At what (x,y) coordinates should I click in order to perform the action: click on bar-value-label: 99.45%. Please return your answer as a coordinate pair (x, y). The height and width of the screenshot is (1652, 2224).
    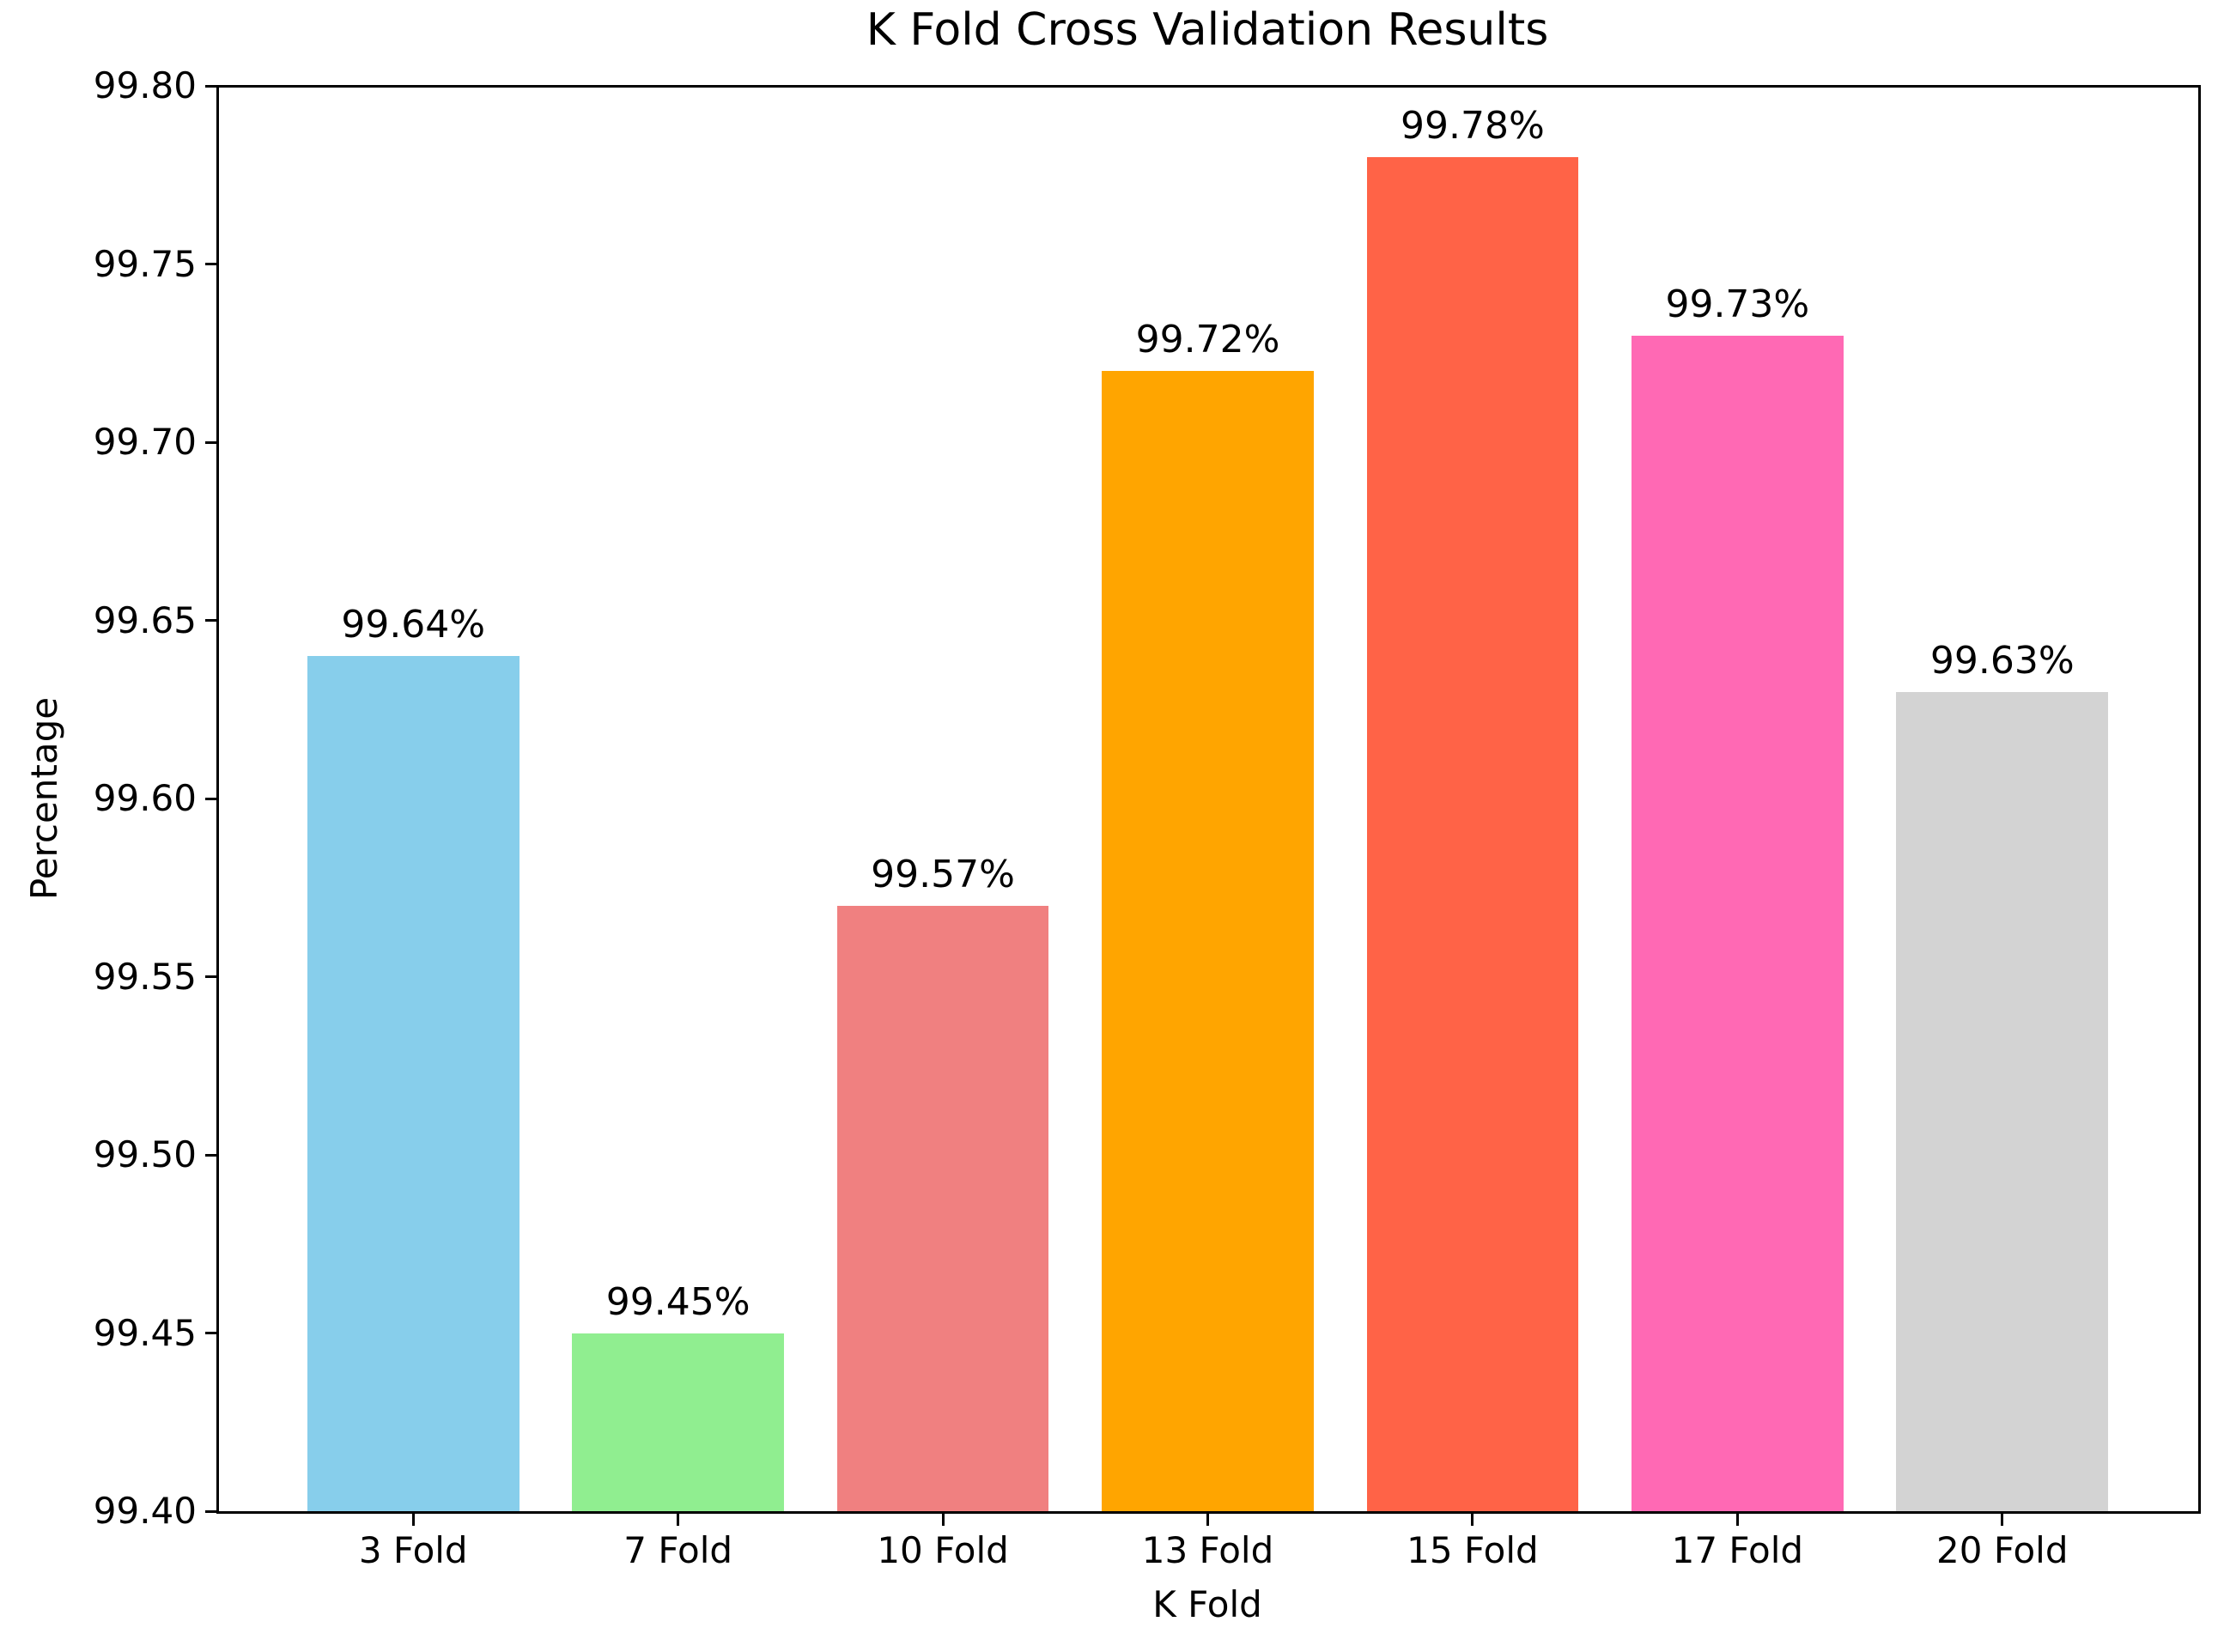
    Looking at the image, I should click on (677, 1301).